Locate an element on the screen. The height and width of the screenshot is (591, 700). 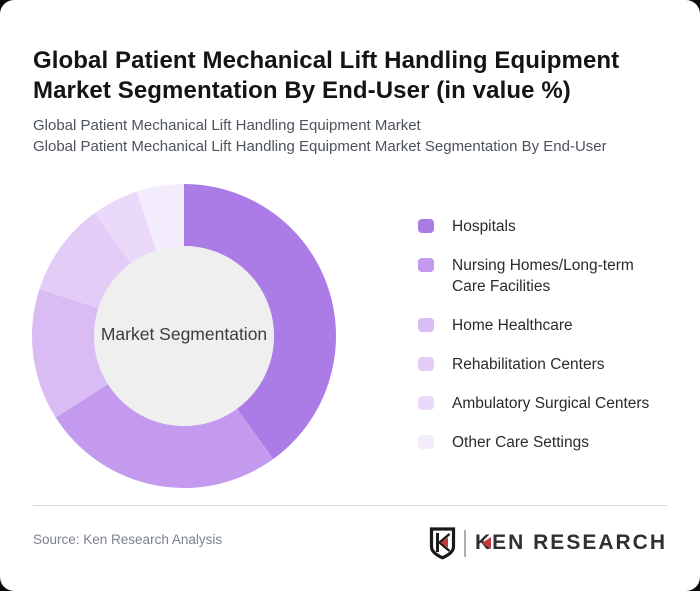
donut-center-label: Market Segmentation is located at coordinates (184, 334).